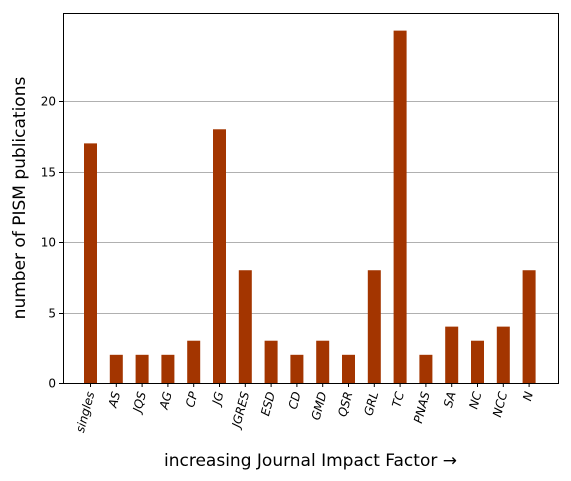 The width and height of the screenshot is (571, 481). I want to click on bar-sa, so click(452, 354).